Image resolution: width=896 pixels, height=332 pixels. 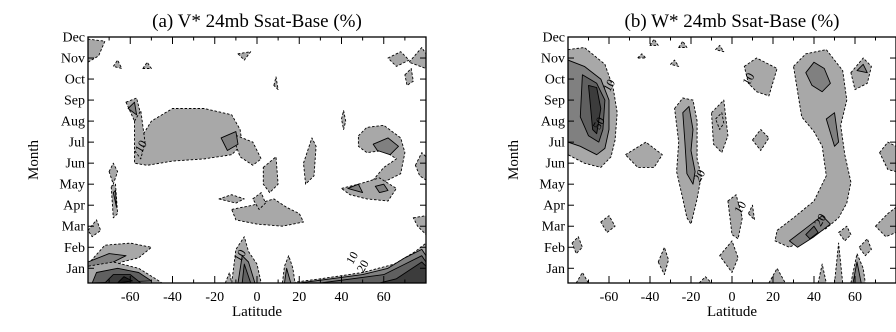 What do you see at coordinates (732, 312) in the screenshot?
I see `x-axis-label: Latitude` at bounding box center [732, 312].